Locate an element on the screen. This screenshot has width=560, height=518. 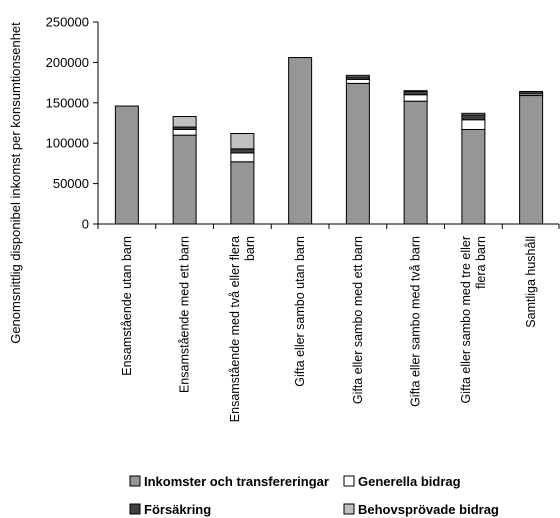
x-category-label: Gifta eller sambo utan barn is located at coordinates (300, 311).